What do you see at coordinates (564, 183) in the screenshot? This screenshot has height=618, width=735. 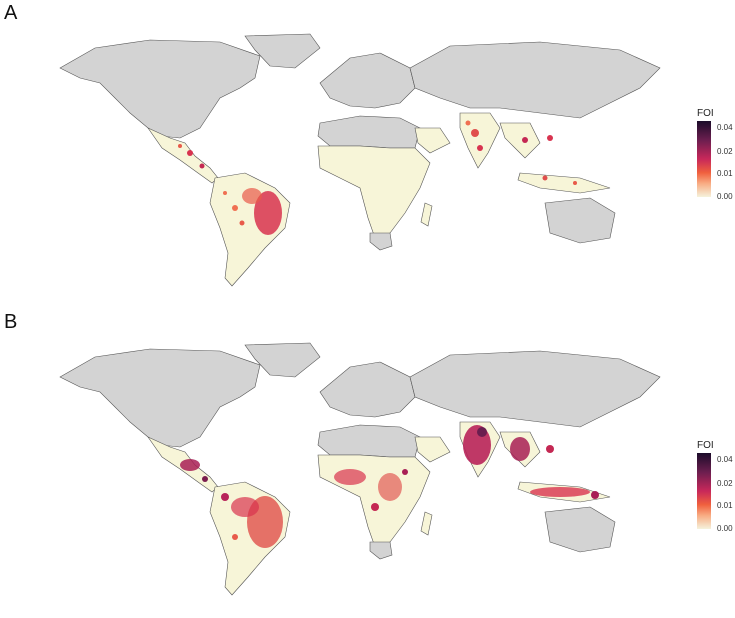 I see `indonesia` at bounding box center [564, 183].